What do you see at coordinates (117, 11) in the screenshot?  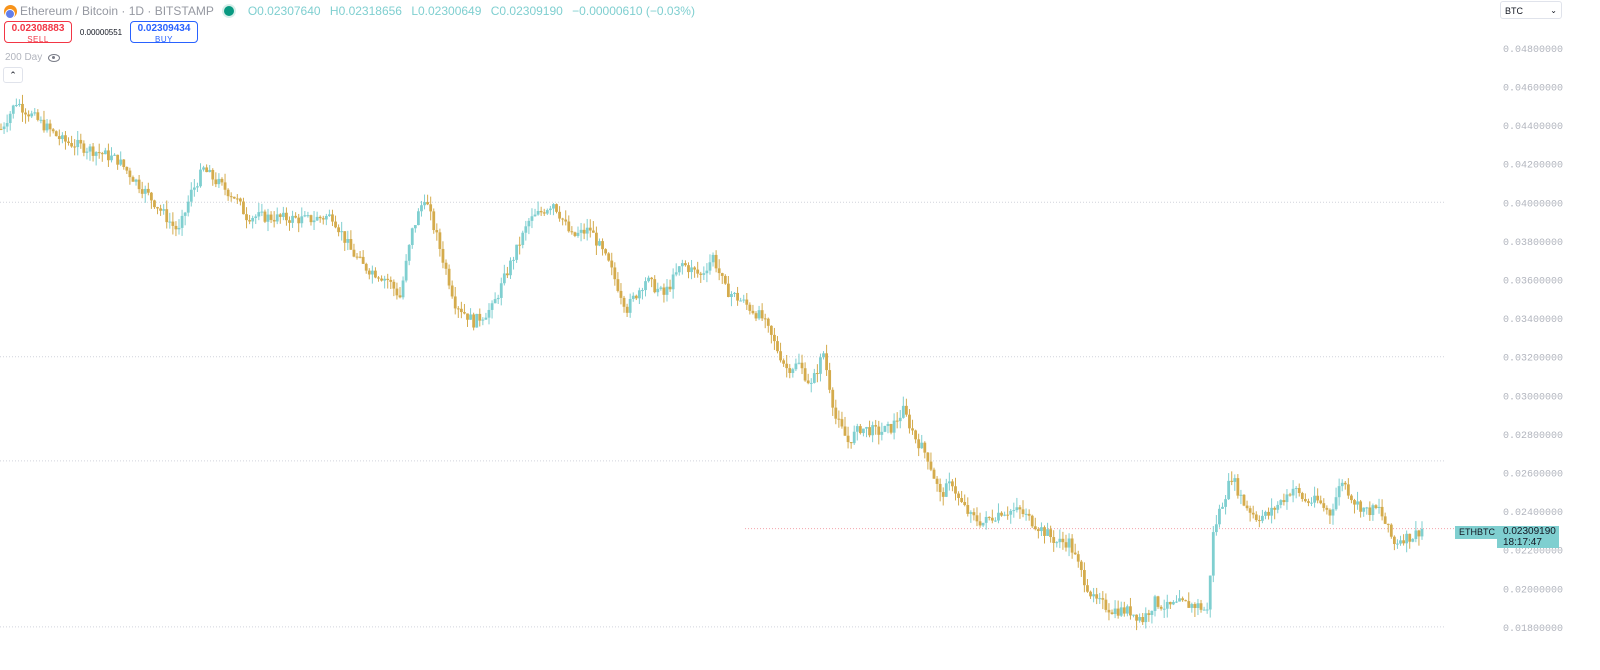 I see `symbol-title: Ethereum / Bitcoin · 1D · BITSTAMP` at bounding box center [117, 11].